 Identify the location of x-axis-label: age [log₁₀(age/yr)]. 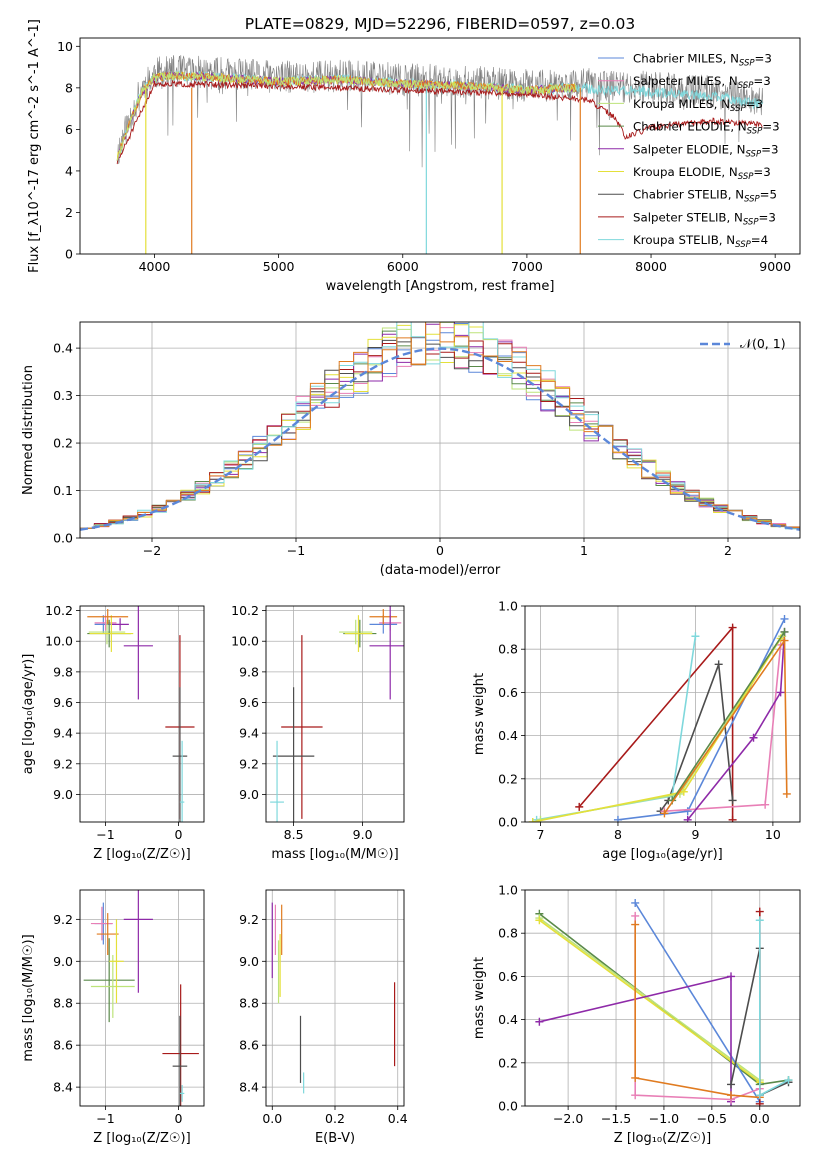
(662, 854).